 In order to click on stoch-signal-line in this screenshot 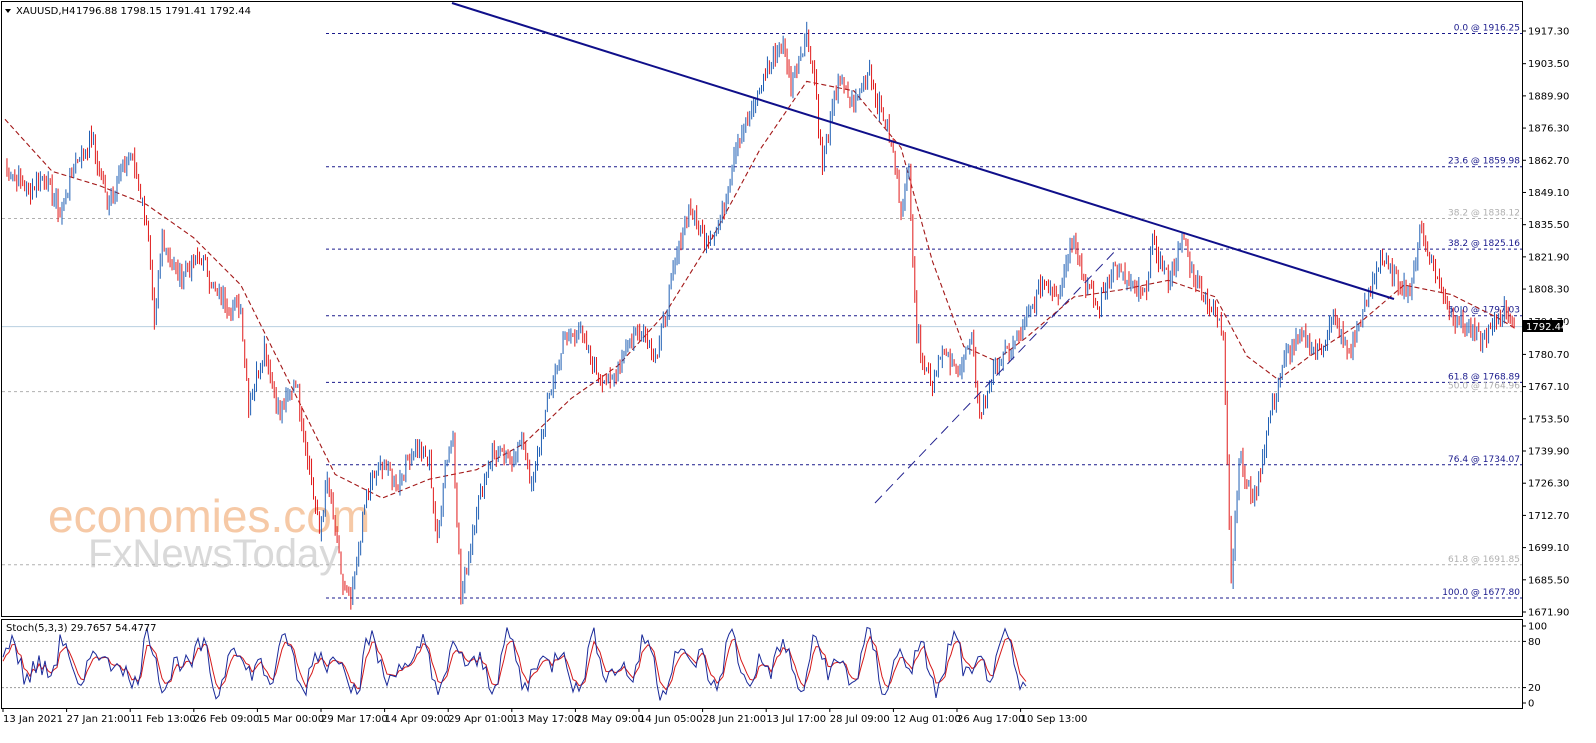, I will do `click(514, 663)`.